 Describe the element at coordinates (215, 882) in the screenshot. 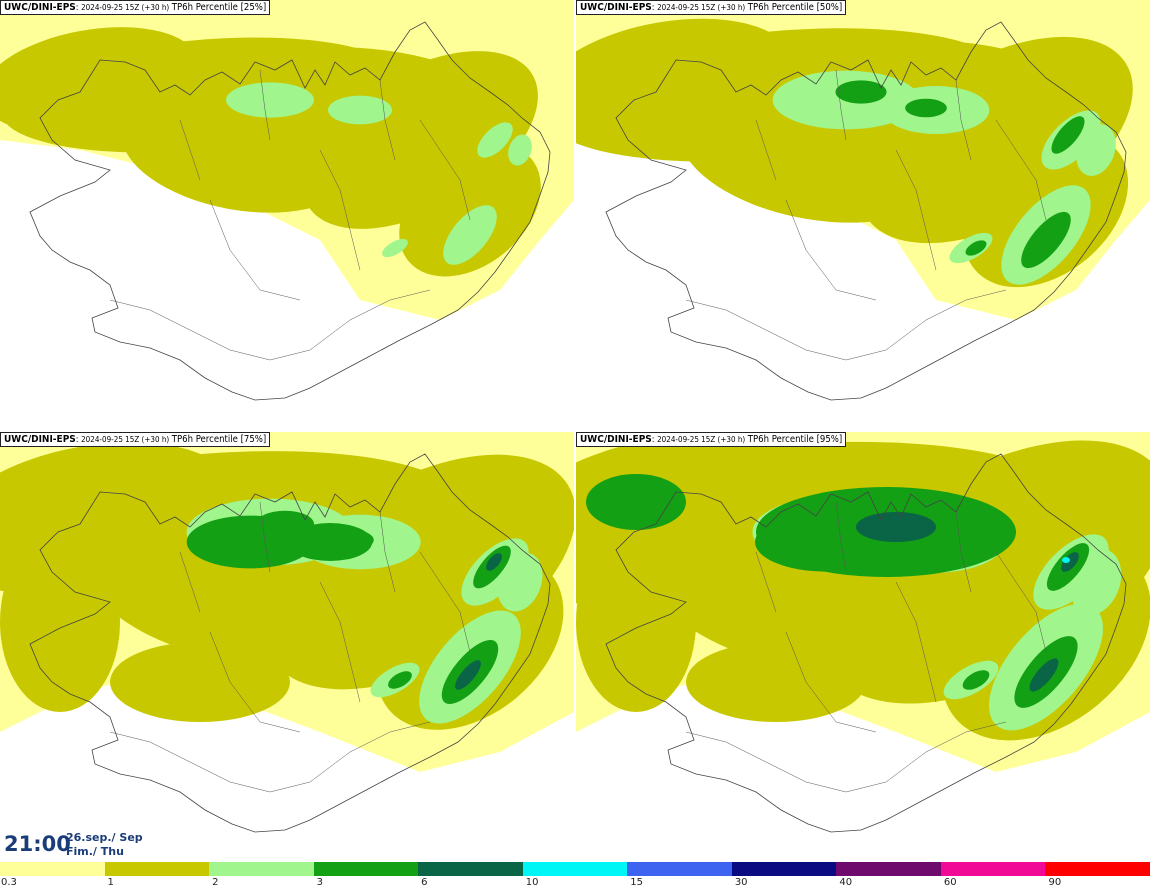

I see `legend-tick-label: 2` at that location.